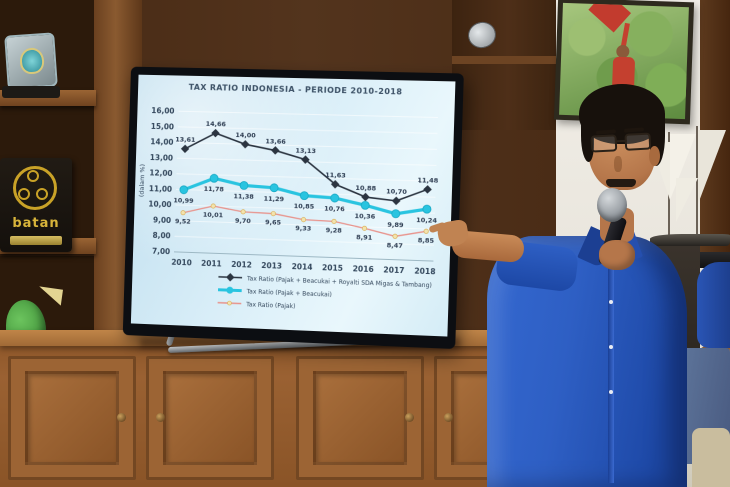 This screenshot has width=730, height=487. Describe the element at coordinates (617, 255) in the screenshot. I see `presenter-right-hand` at that location.